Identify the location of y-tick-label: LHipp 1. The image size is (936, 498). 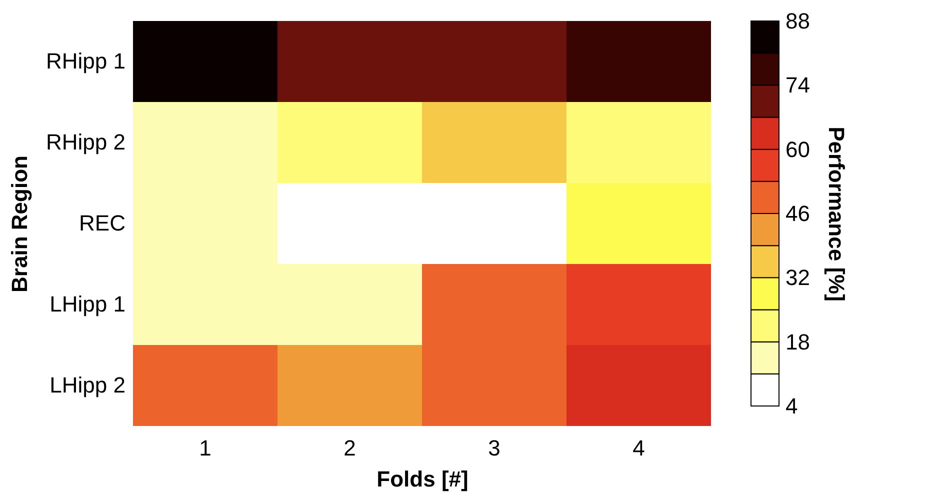
(88, 304).